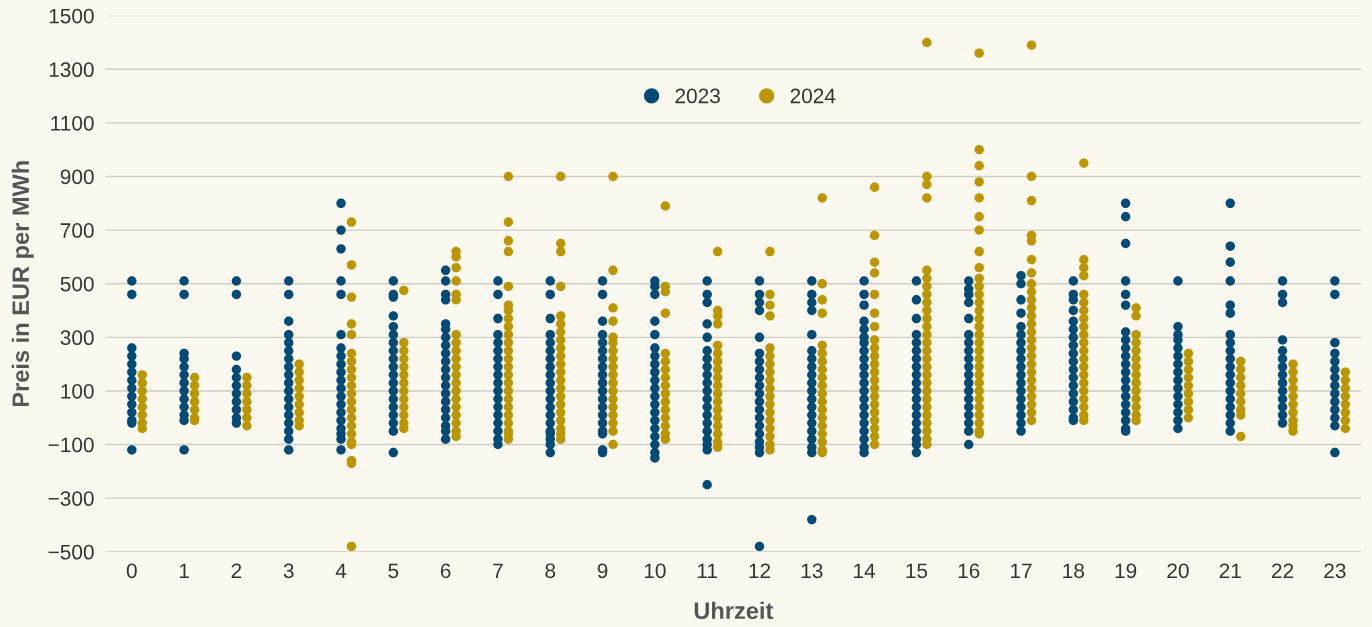 Image resolution: width=1372 pixels, height=627 pixels. I want to click on y-tick-label: 500, so click(77, 284).